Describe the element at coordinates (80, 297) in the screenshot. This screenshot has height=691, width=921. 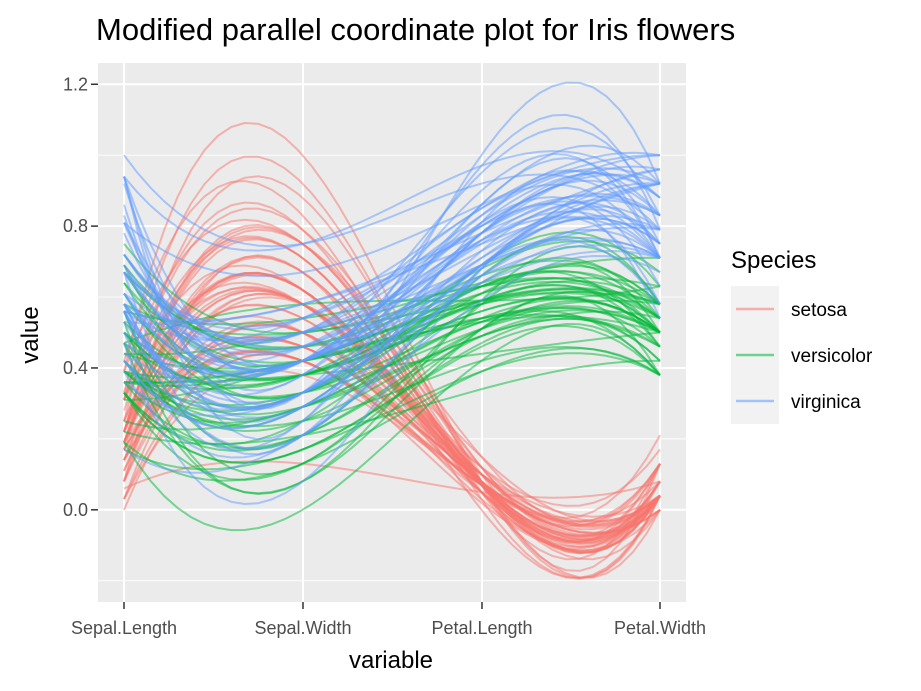
I see `y-axis: 0.0 0.4 0.8 1.2` at that location.